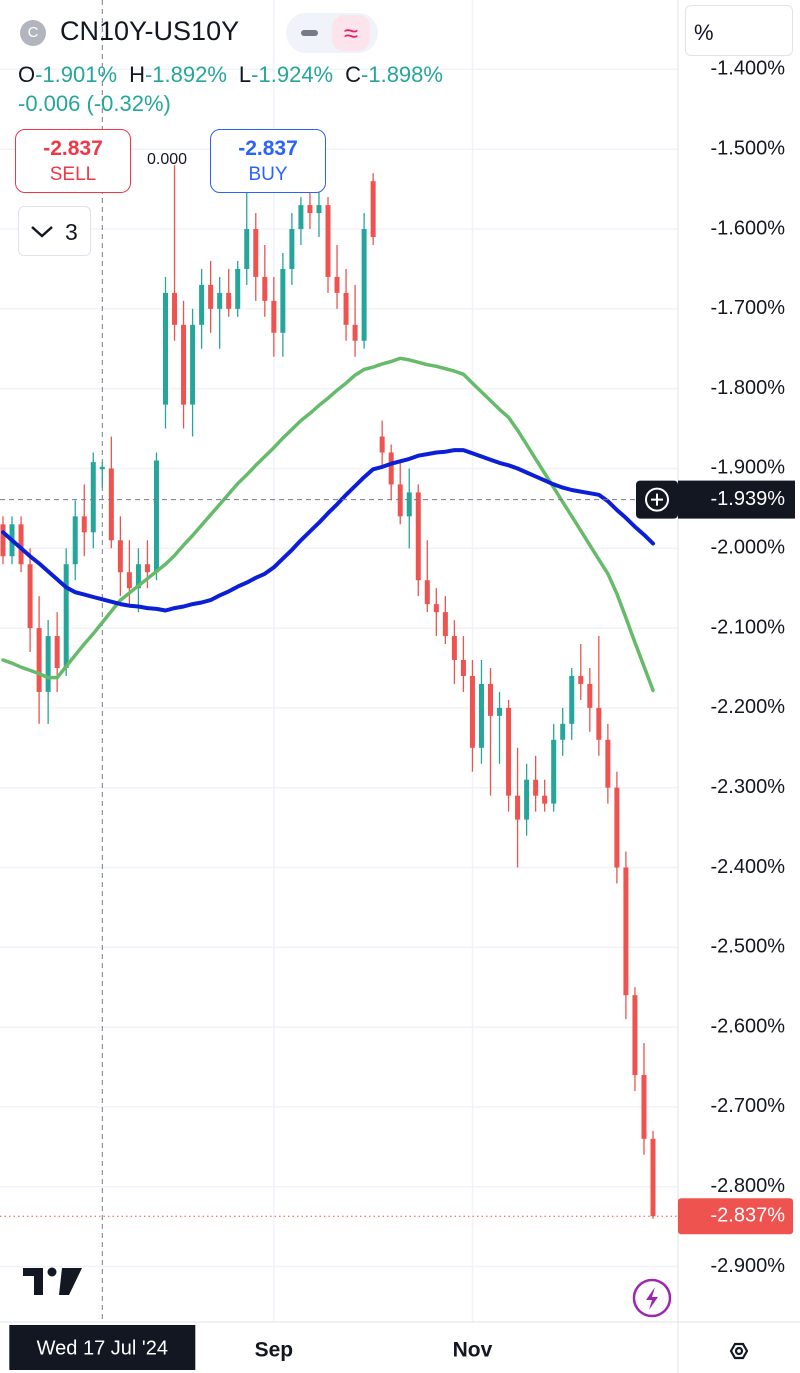  I want to click on ohlc-legend: O-1.901% H-1.892% L-1.924% C-1.898%, so click(230, 75).